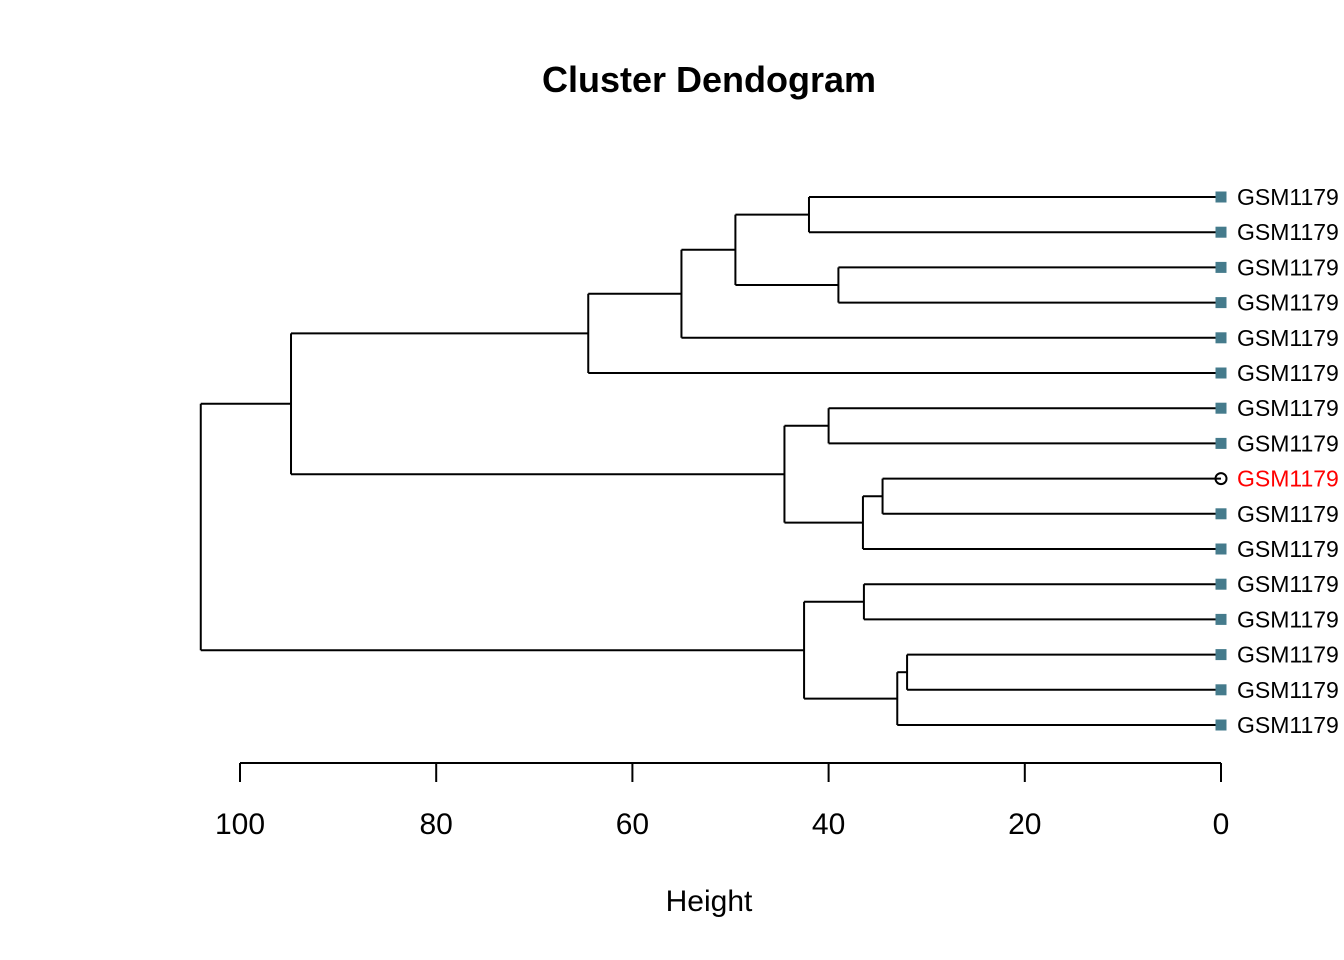 This screenshot has height=960, width=1344. Describe the element at coordinates (828, 824) in the screenshot. I see `x-tick-label: 40` at that location.